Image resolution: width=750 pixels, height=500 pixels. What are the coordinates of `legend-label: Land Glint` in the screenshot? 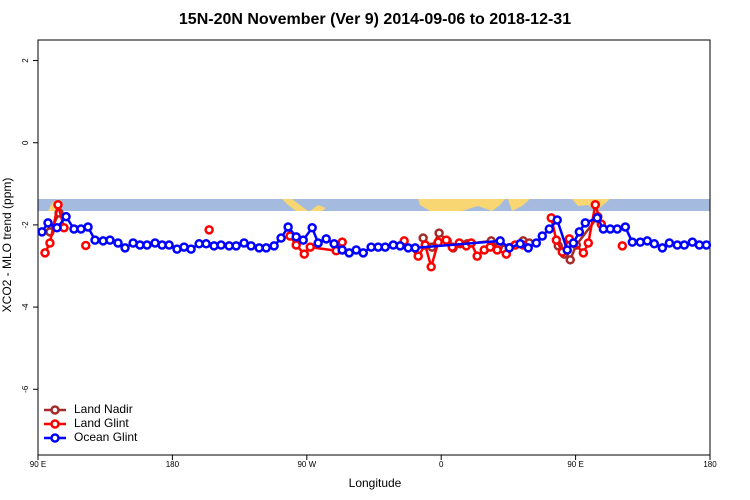 It's located at (101, 423).